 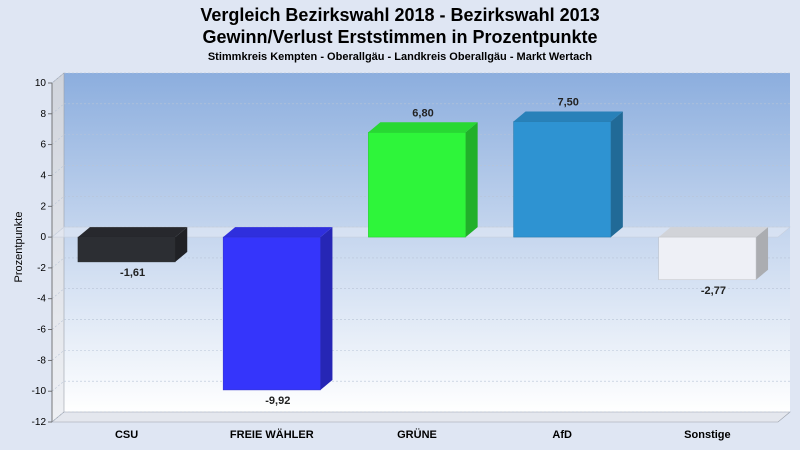 I want to click on y-tick-label: 0, so click(x=43, y=237).